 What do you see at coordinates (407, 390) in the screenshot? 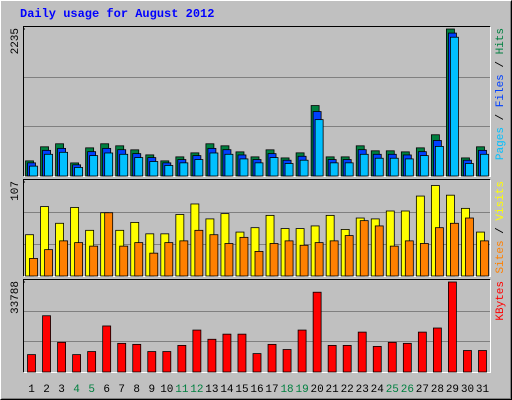
I see `x-tick-label: 26` at bounding box center [407, 390].